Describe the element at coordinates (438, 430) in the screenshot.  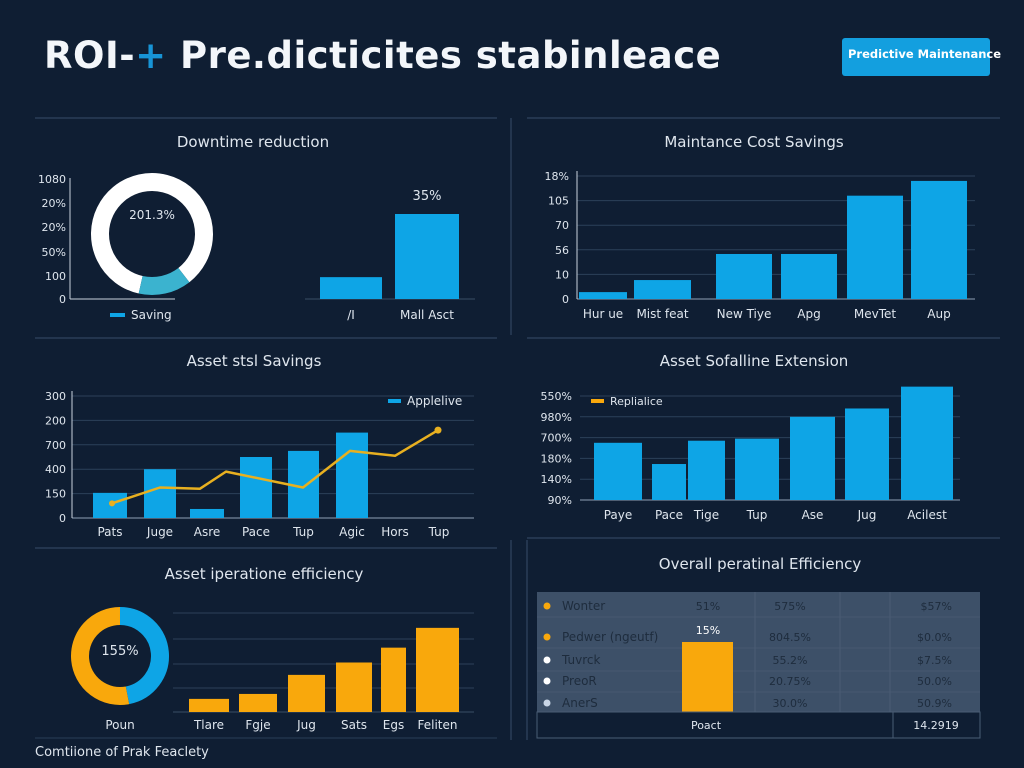
I see `trend-point-end` at that location.